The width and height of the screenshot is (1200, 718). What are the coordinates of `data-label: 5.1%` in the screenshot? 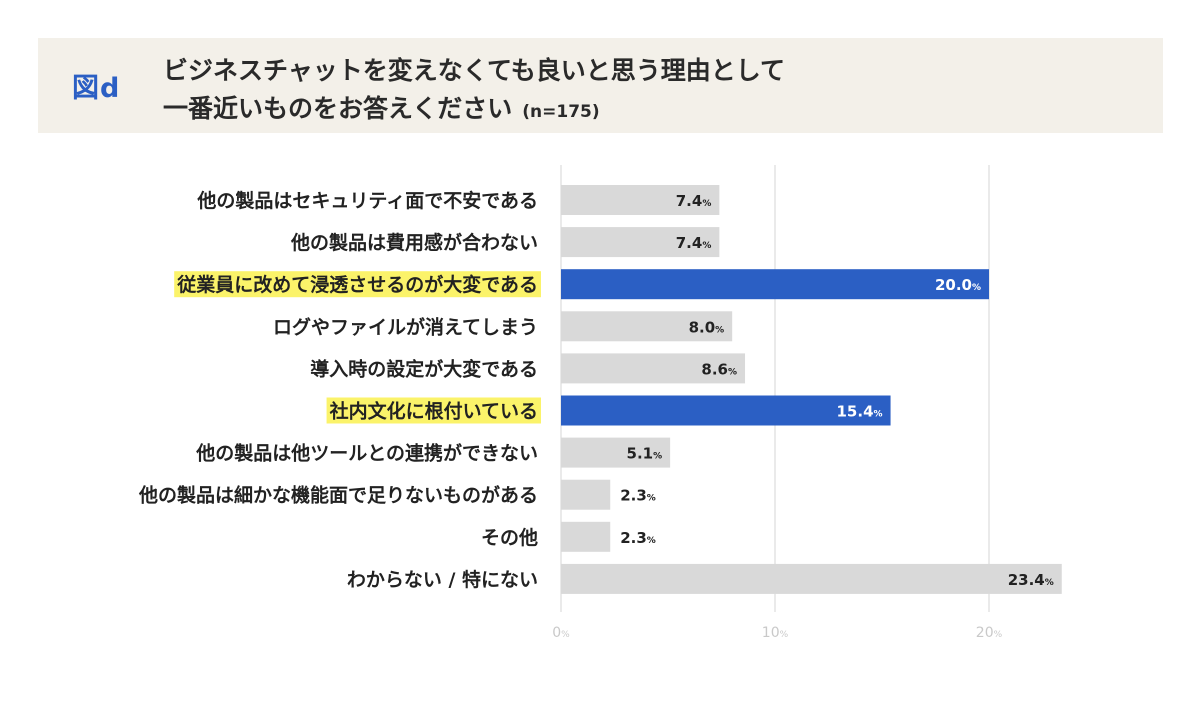 It's located at (645, 454).